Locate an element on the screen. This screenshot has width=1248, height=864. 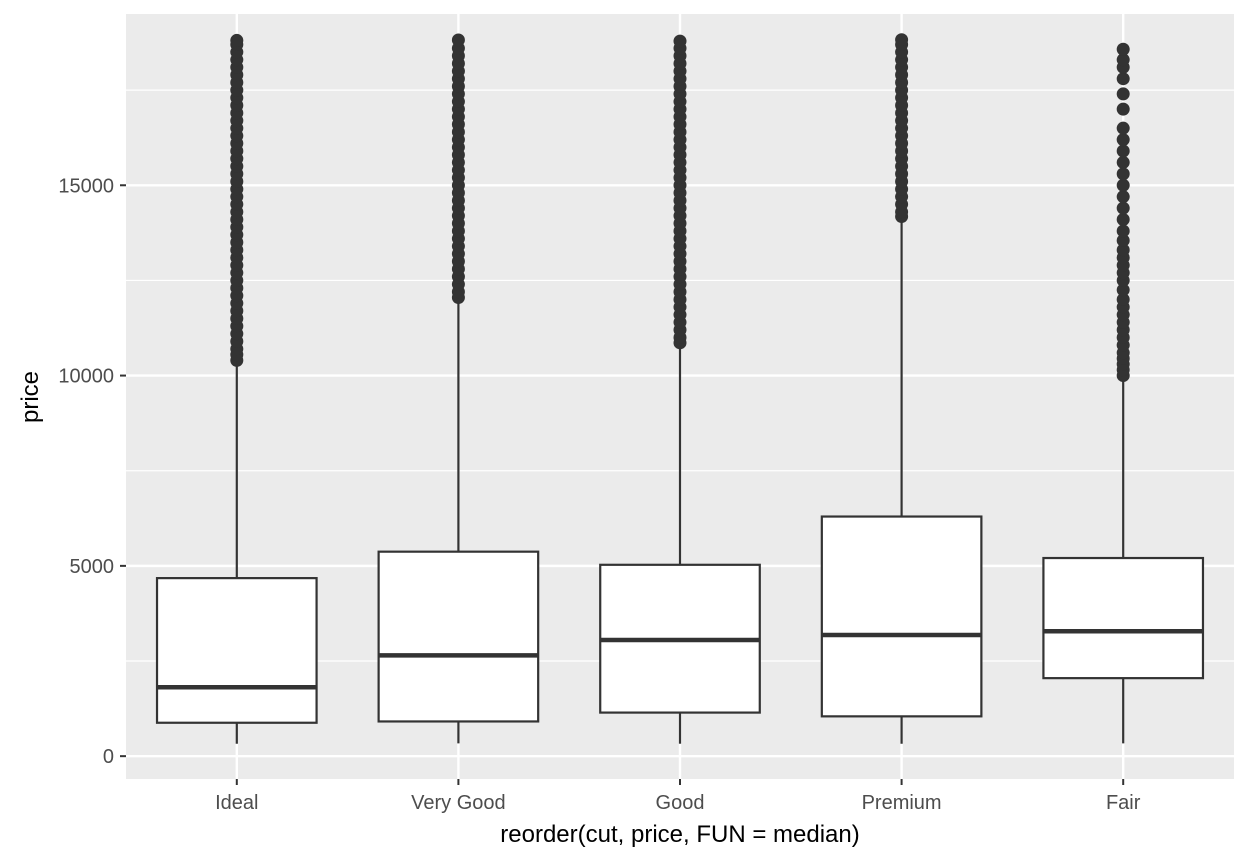
box-ideal is located at coordinates (236, 388).